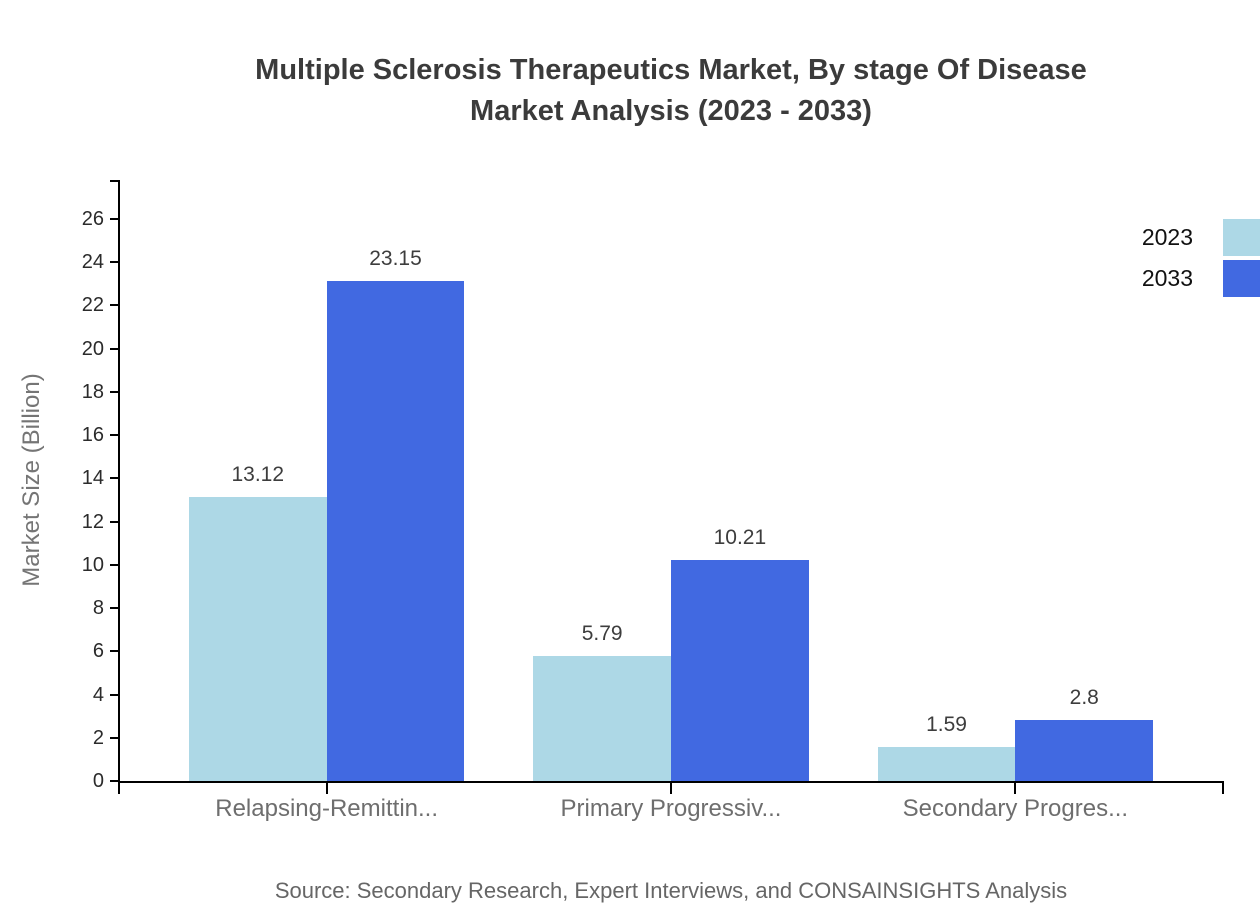  Describe the element at coordinates (92, 305) in the screenshot. I see `y-tick-label: 22` at that location.